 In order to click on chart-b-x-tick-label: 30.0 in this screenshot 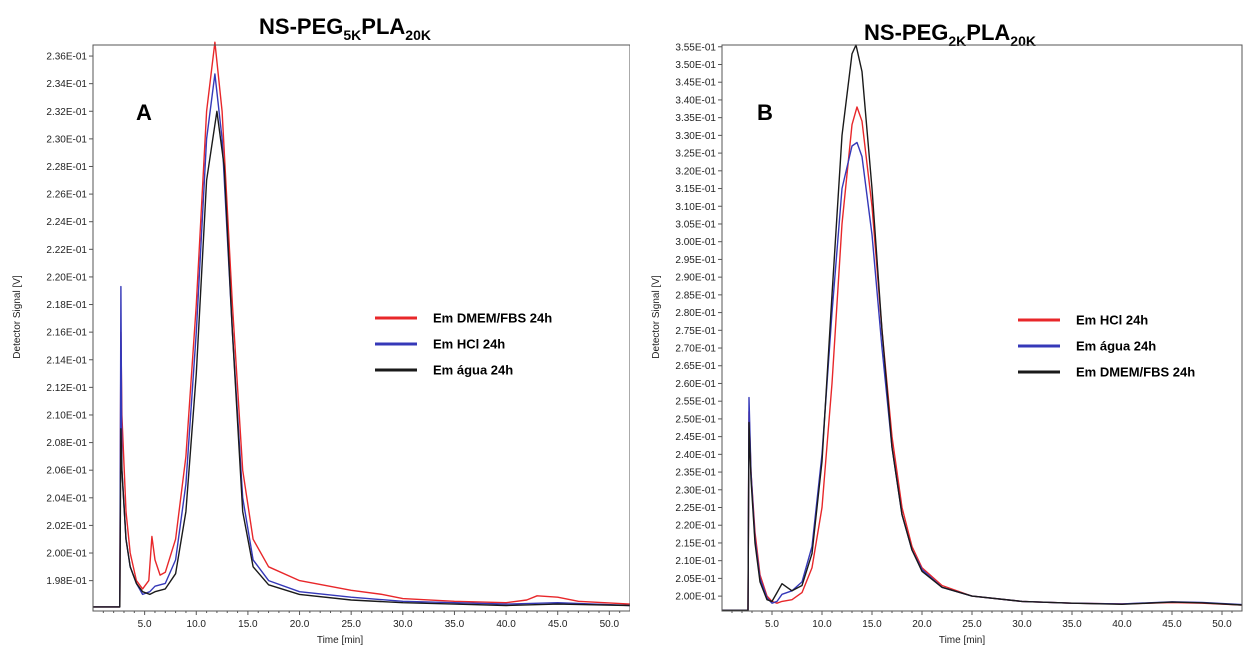, I will do `click(1022, 624)`.